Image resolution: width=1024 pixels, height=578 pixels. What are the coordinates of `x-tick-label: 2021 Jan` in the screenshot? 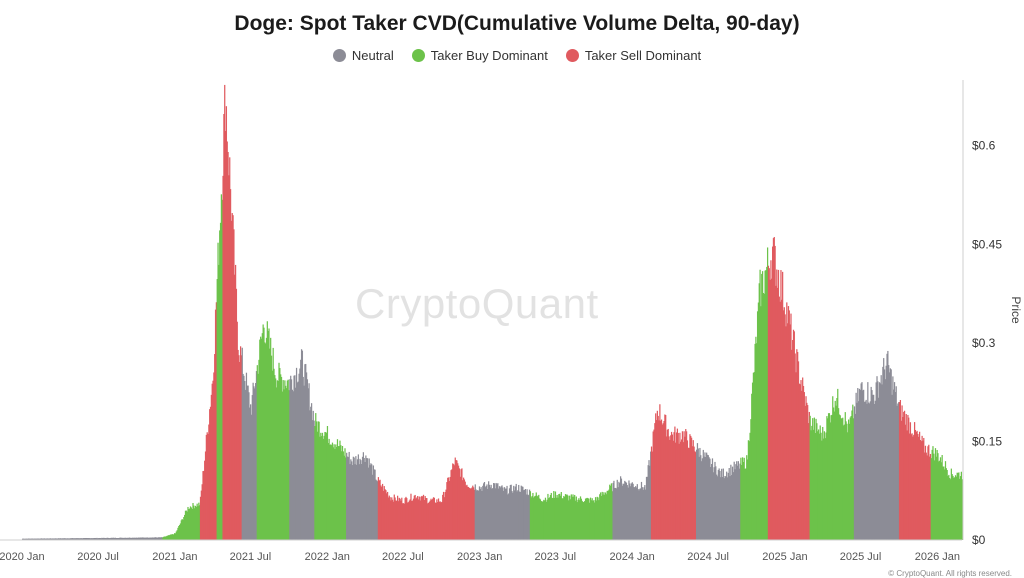 It's located at (174, 557).